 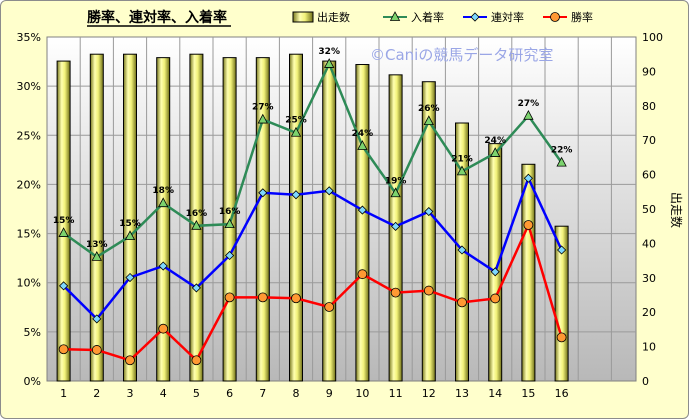 I want to click on x-tick-label: 12, so click(x=429, y=393).